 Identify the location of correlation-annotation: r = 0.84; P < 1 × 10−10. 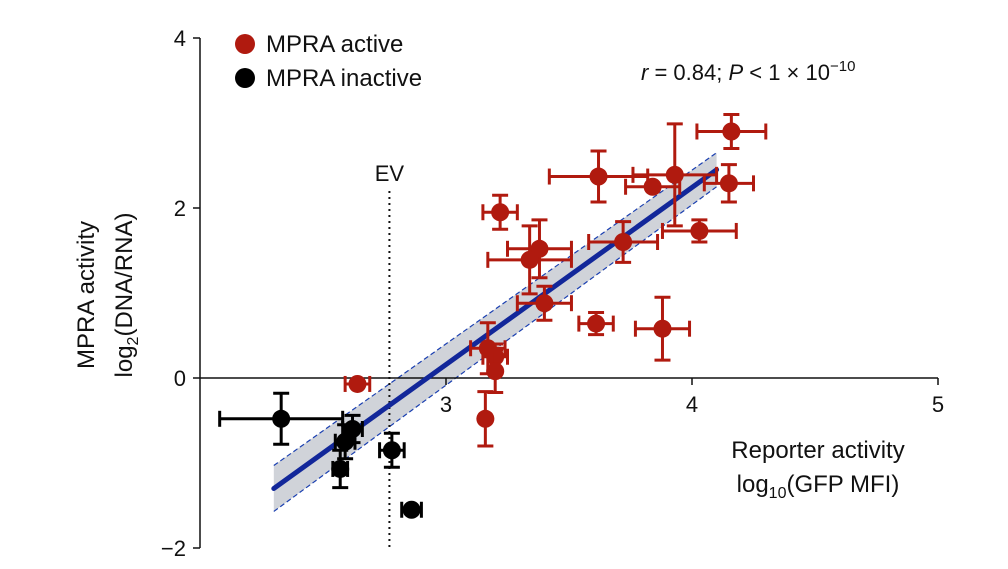
(748, 71).